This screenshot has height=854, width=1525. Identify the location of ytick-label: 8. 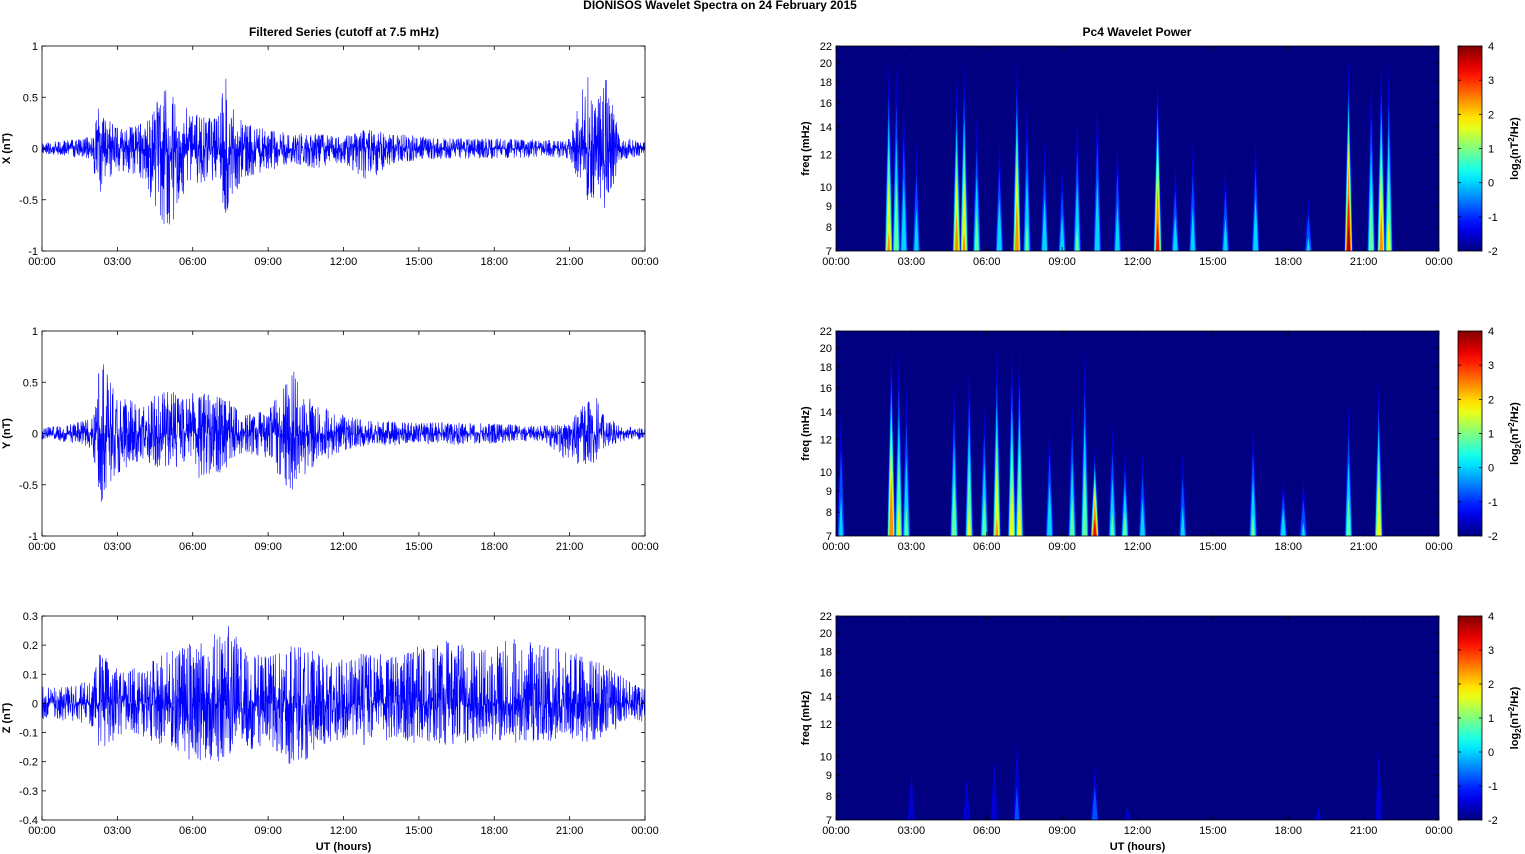
(829, 797).